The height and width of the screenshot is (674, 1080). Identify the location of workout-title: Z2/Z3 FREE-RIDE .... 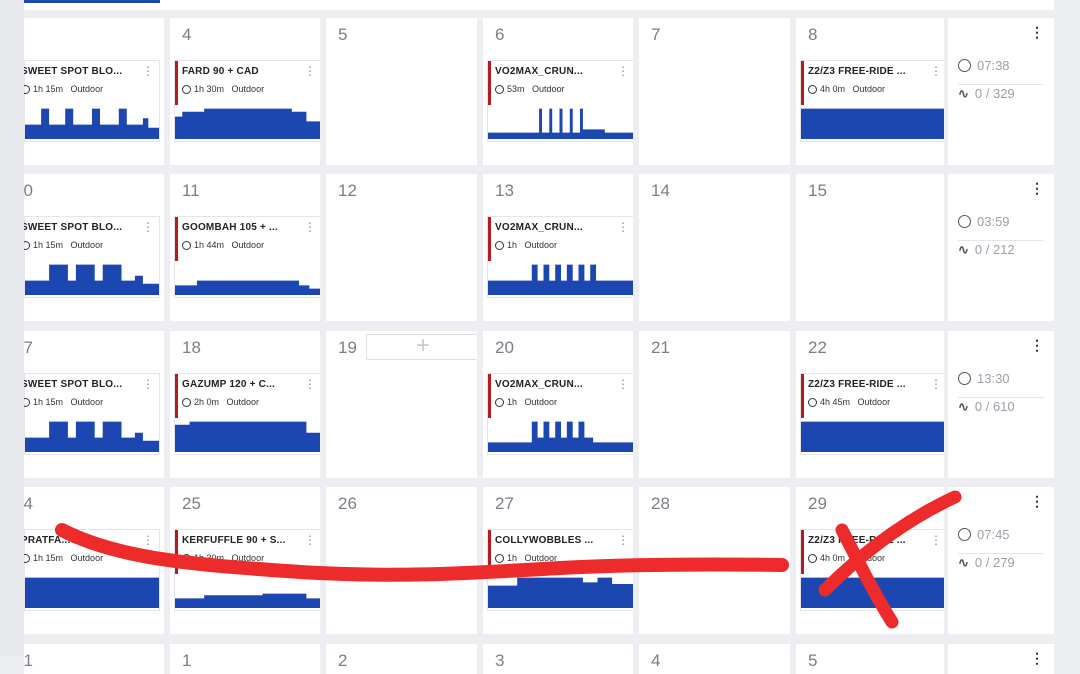
(857, 384).